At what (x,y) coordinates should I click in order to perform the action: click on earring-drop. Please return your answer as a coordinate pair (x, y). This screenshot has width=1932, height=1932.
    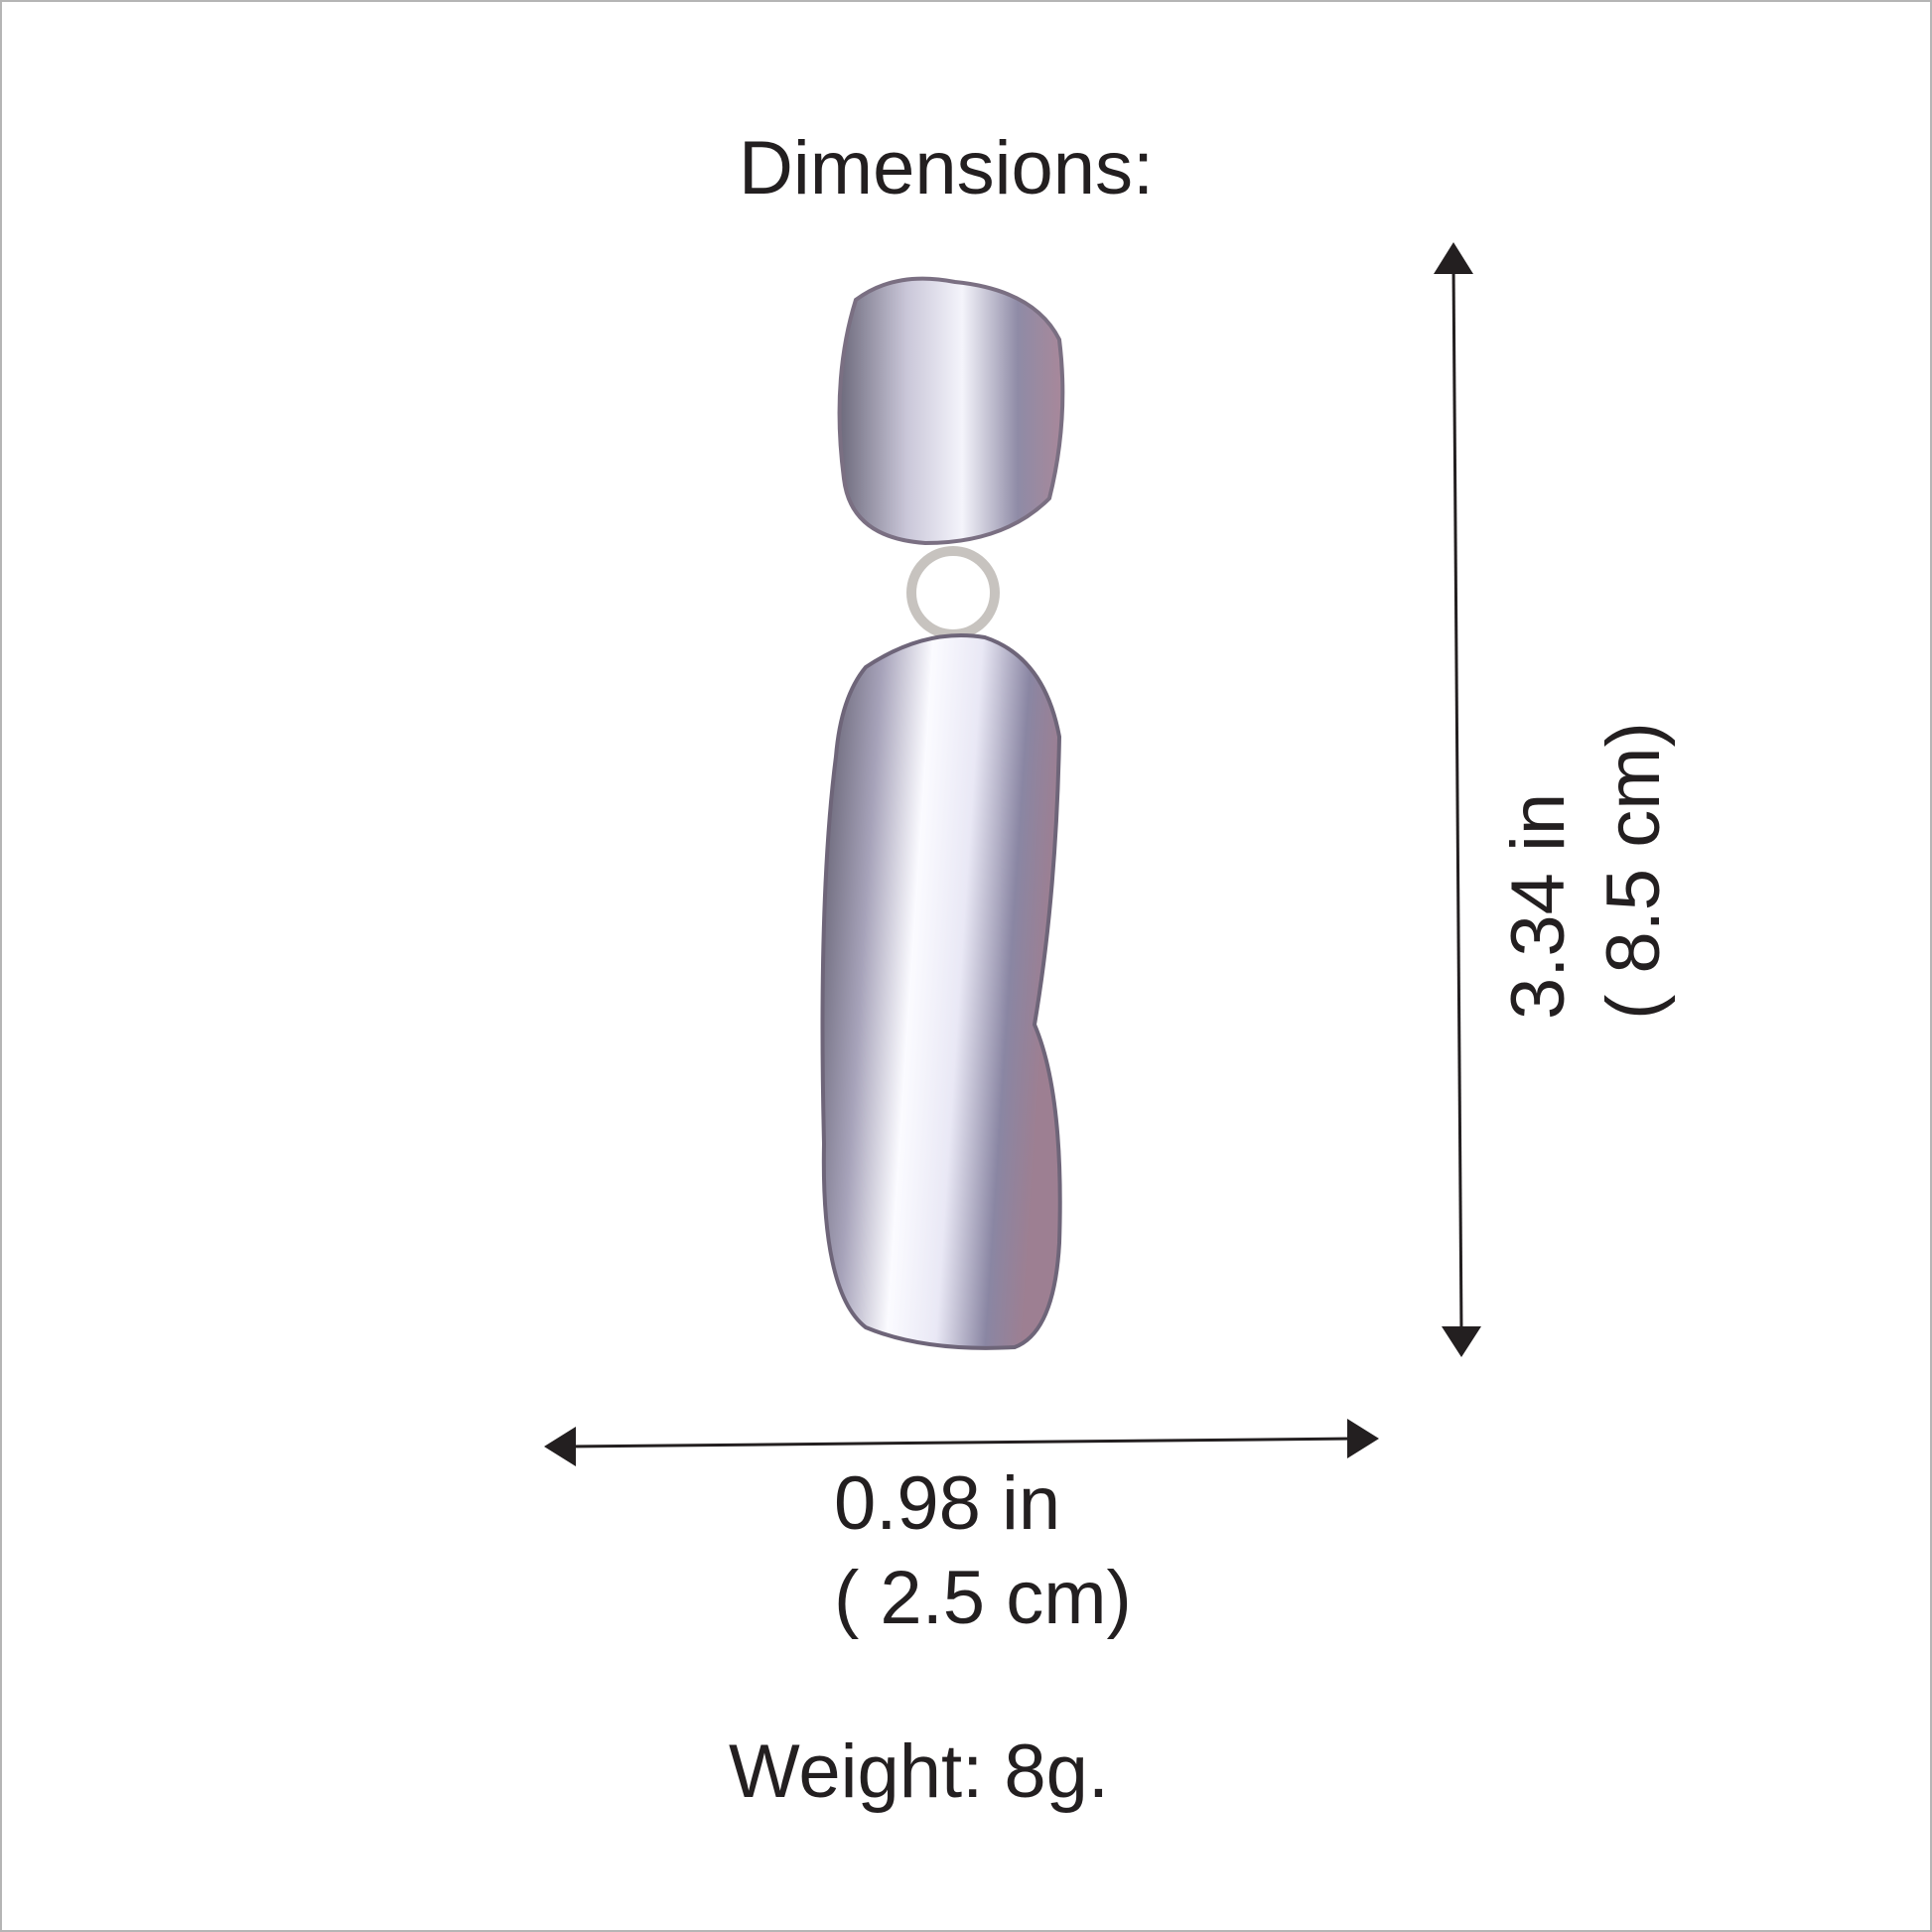
    Looking at the image, I should click on (941, 991).